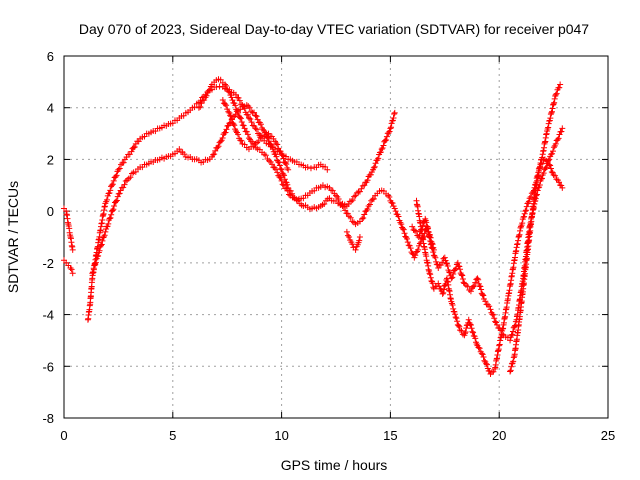  Describe the element at coordinates (172, 435) in the screenshot. I see `x-tick-label: 5` at that location.